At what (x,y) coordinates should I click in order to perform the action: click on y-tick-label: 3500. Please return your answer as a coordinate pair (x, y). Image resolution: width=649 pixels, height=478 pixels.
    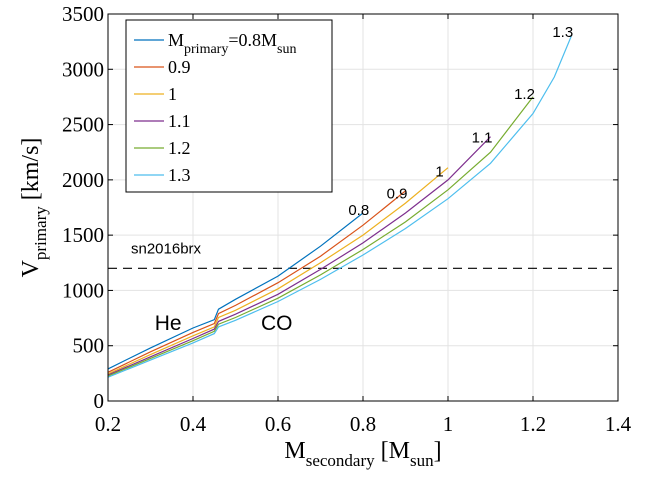
    Looking at the image, I should click on (83, 14).